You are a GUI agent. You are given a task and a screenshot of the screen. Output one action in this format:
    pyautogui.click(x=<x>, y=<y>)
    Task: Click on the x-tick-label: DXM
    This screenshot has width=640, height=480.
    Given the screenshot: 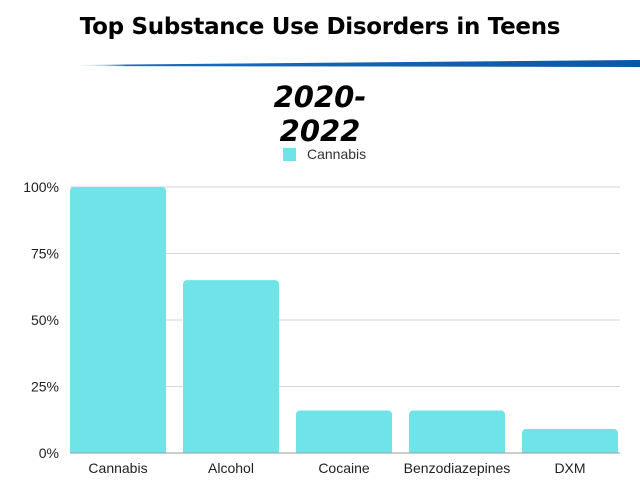 What is the action you would take?
    pyautogui.click(x=569, y=468)
    